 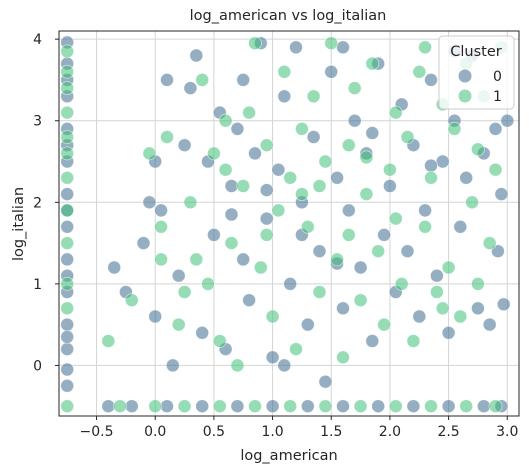 I want to click on y-tick-label: 1, so click(x=37, y=285).